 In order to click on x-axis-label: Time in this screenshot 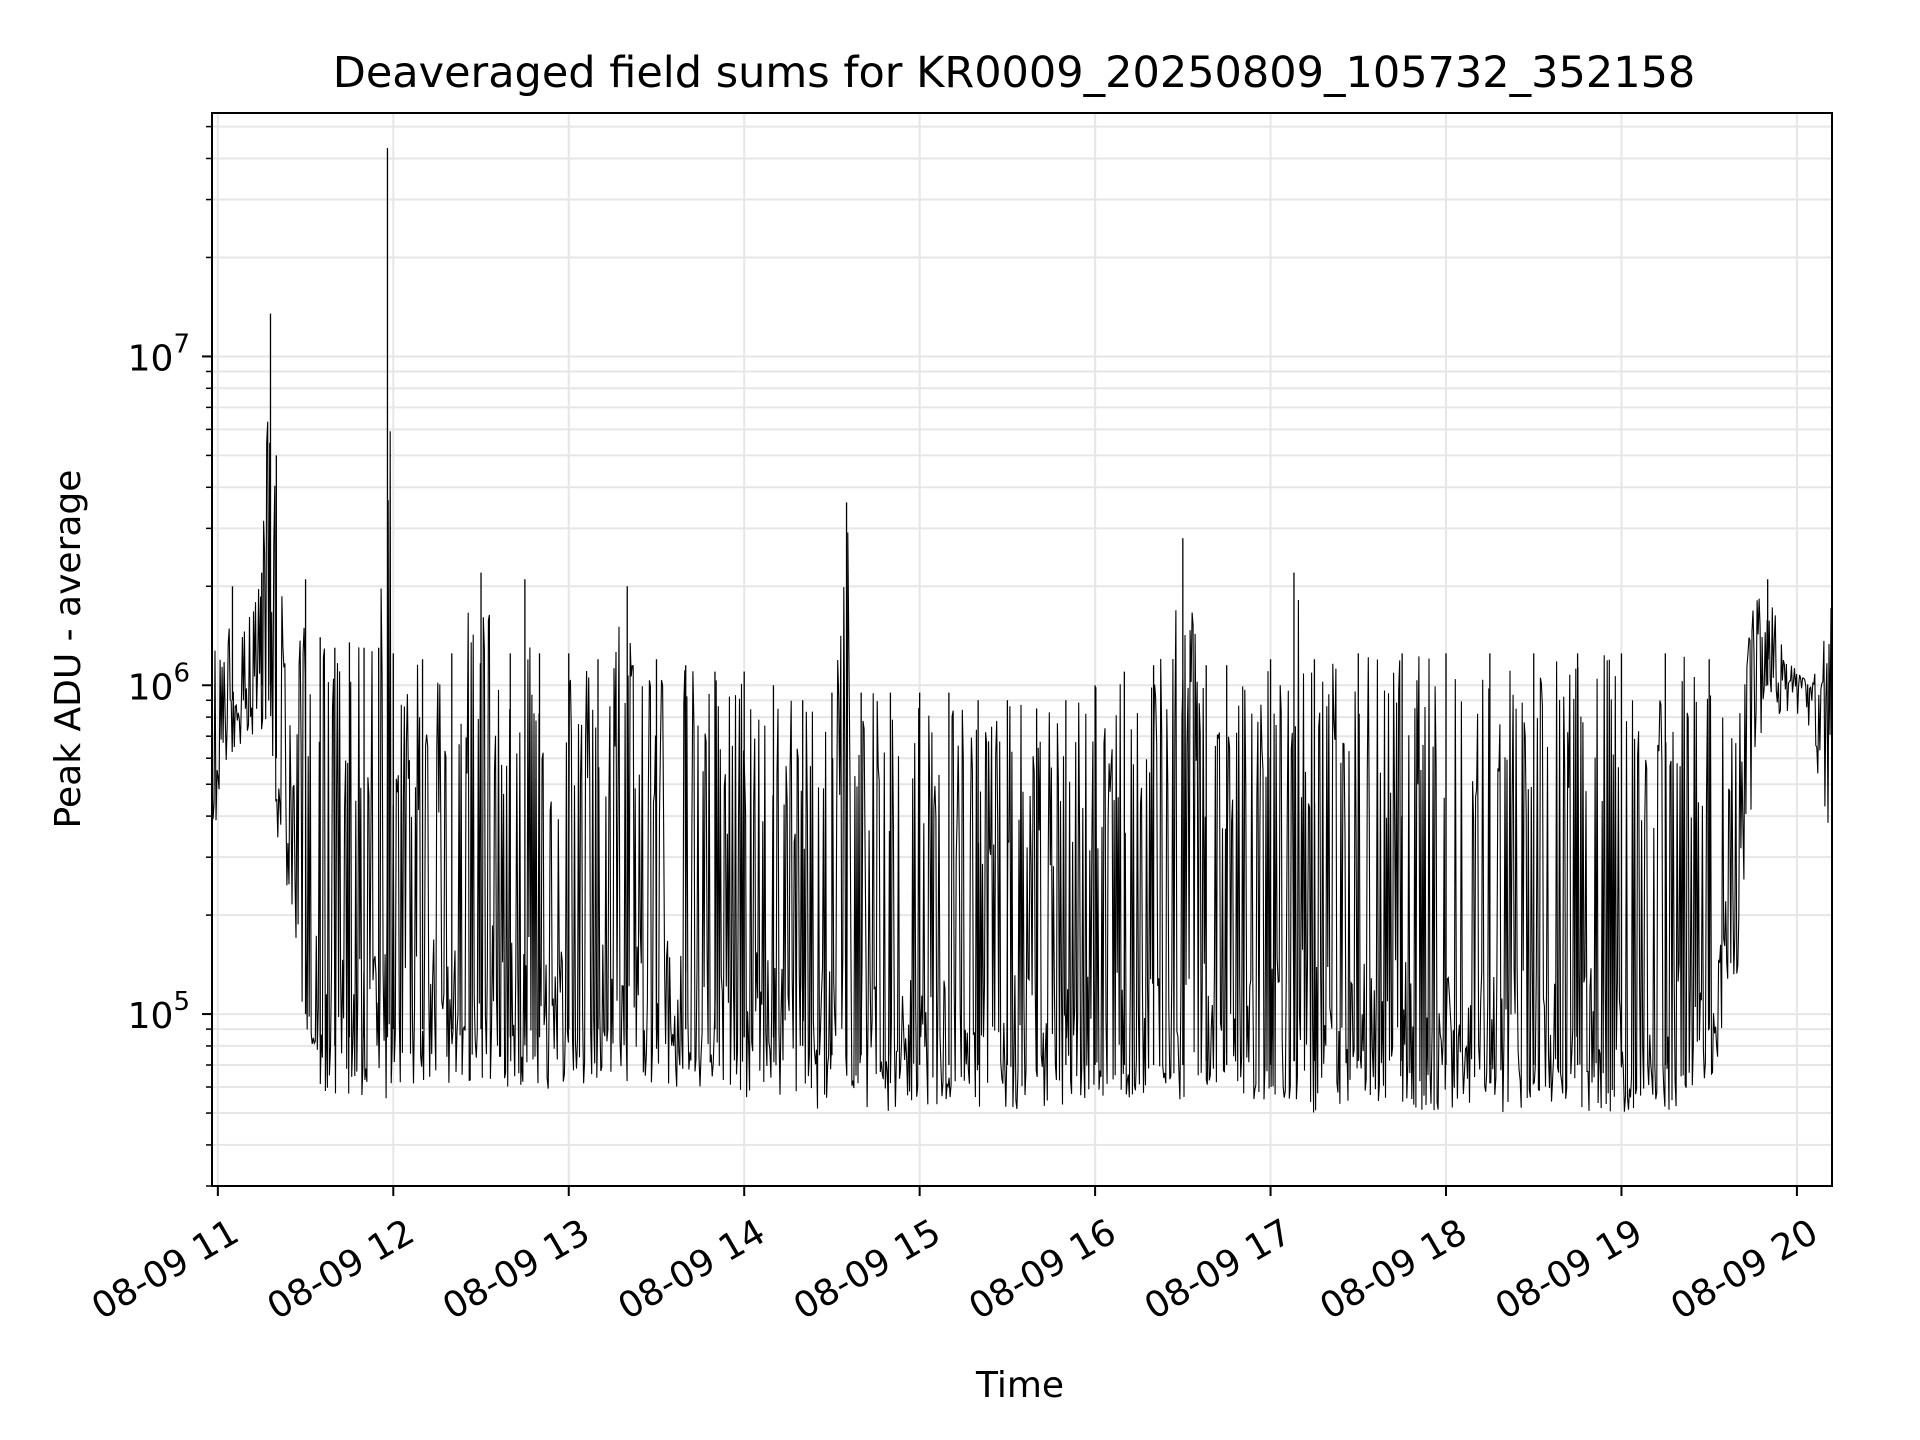, I will do `click(1019, 1385)`.